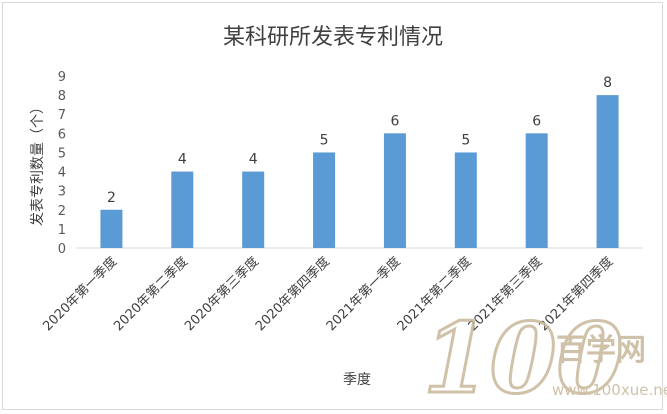 The width and height of the screenshot is (667, 414). What do you see at coordinates (523, 358) in the screenshot?
I see `watermark-digits: 100` at bounding box center [523, 358].